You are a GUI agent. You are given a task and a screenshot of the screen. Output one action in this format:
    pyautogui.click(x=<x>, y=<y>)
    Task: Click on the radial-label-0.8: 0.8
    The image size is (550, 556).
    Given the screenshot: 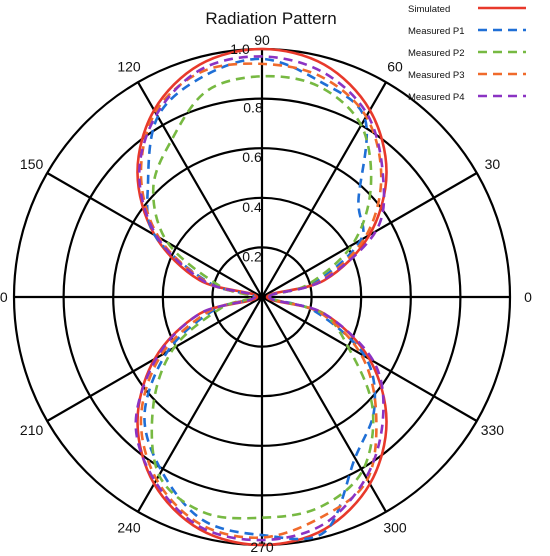 What is the action you would take?
    pyautogui.click(x=253, y=108)
    